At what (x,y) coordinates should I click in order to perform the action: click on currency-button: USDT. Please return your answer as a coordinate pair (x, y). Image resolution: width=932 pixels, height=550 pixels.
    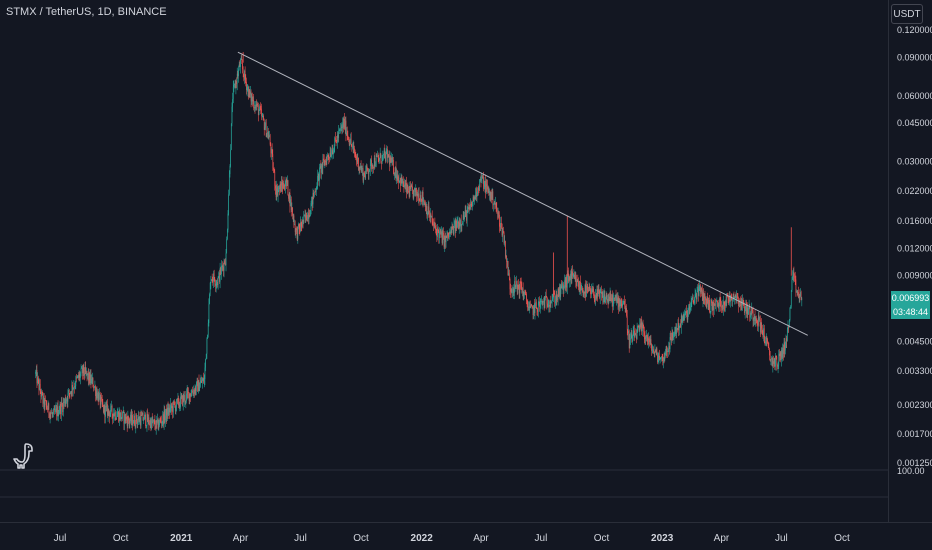
    Looking at the image, I should click on (907, 14).